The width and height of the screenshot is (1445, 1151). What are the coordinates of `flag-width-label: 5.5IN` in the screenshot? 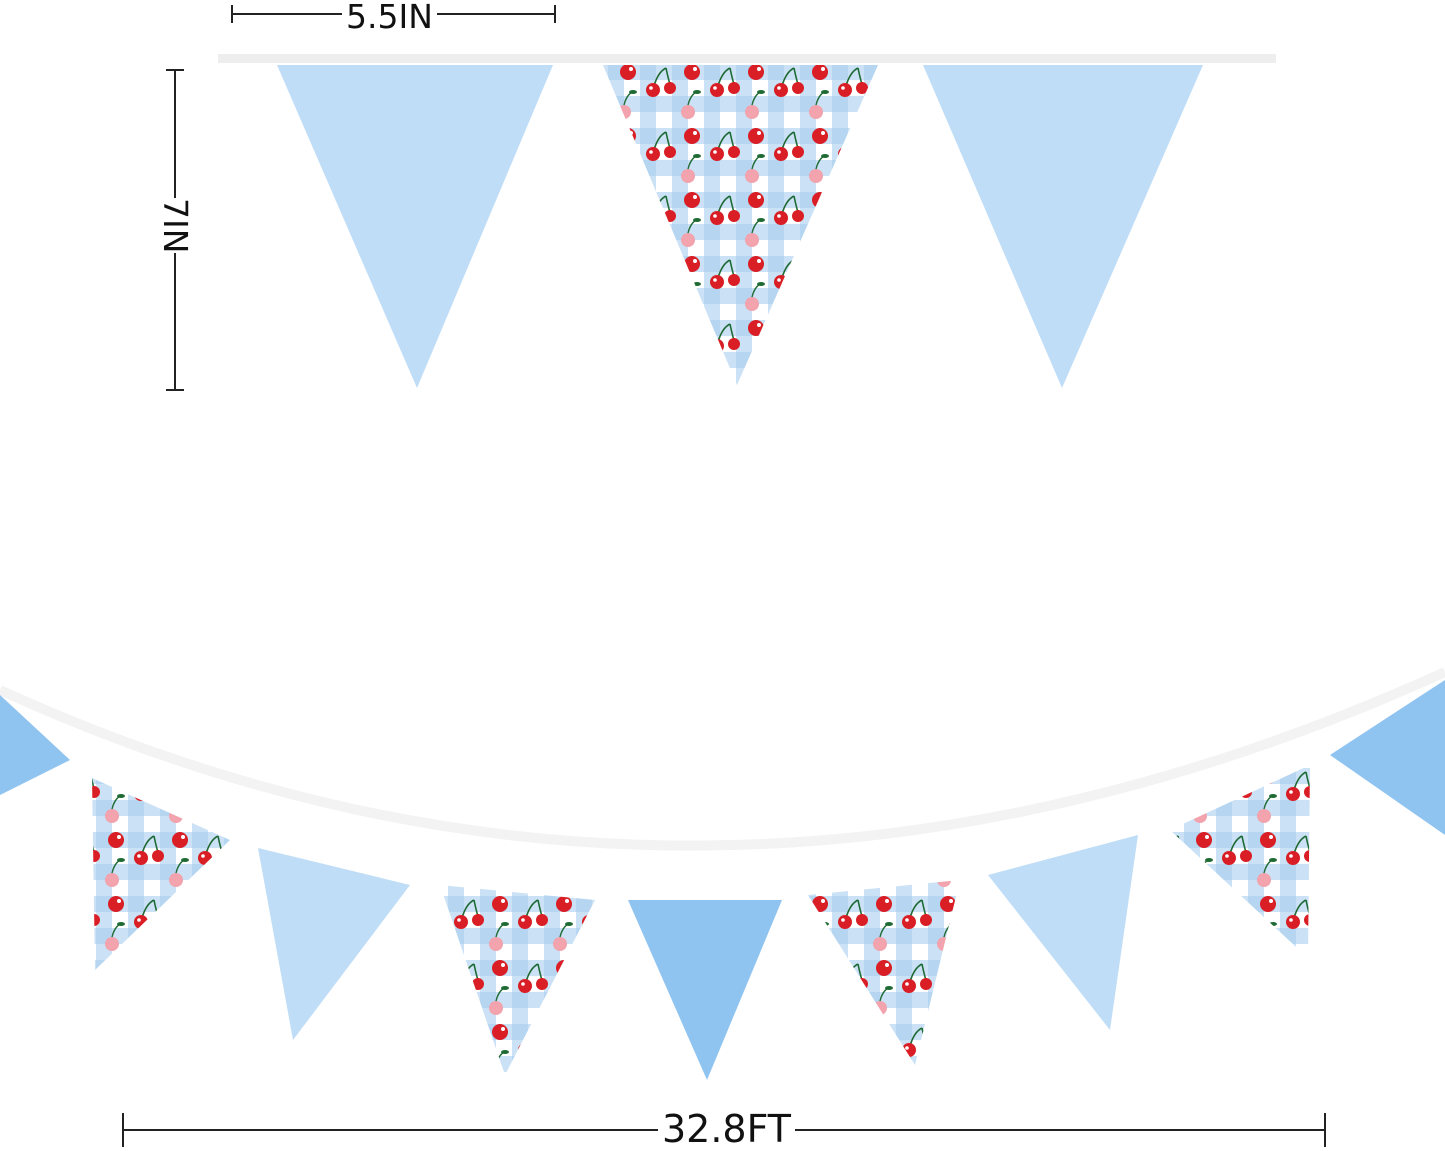 It's located at (389, 16).